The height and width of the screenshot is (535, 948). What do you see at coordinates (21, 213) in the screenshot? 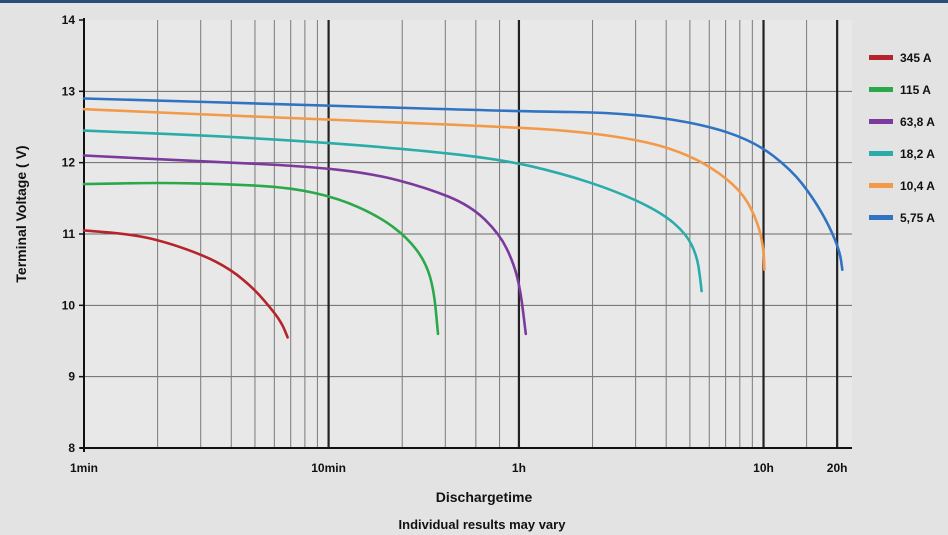
I see `y-axis-title: Terminal Voltage ( V)` at bounding box center [21, 213].